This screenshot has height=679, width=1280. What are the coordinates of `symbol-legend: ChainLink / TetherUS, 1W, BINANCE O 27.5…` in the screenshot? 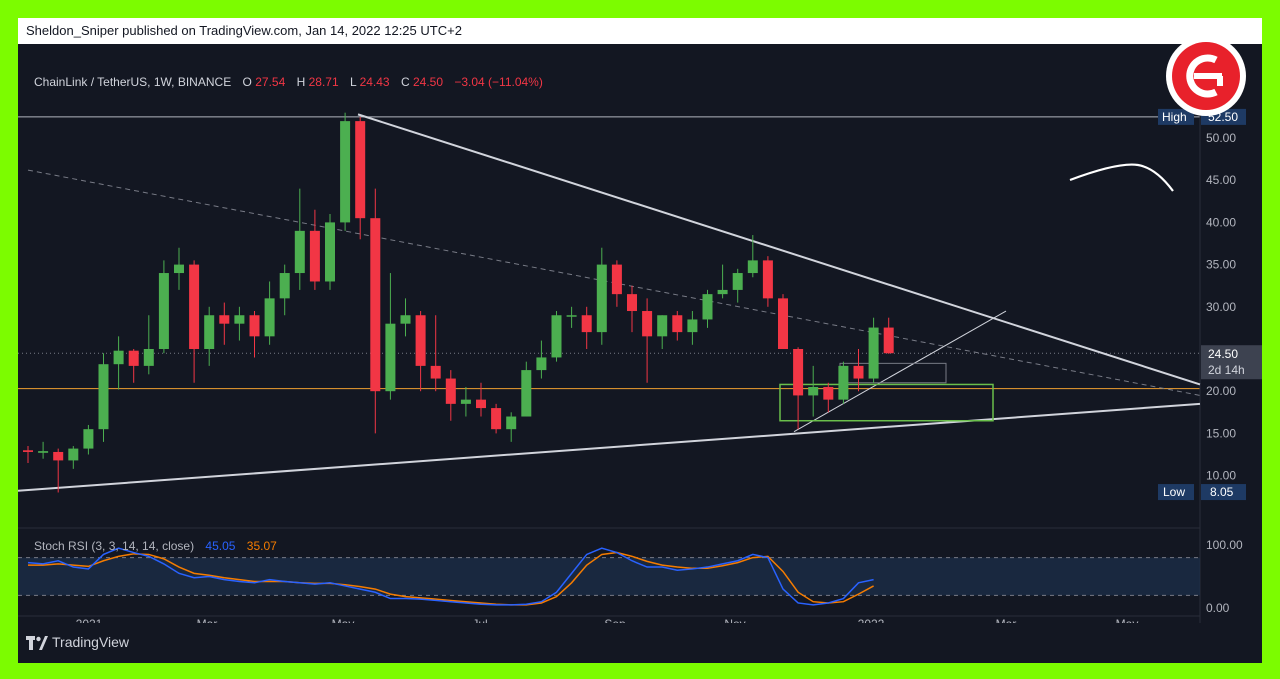 It's located at (288, 82).